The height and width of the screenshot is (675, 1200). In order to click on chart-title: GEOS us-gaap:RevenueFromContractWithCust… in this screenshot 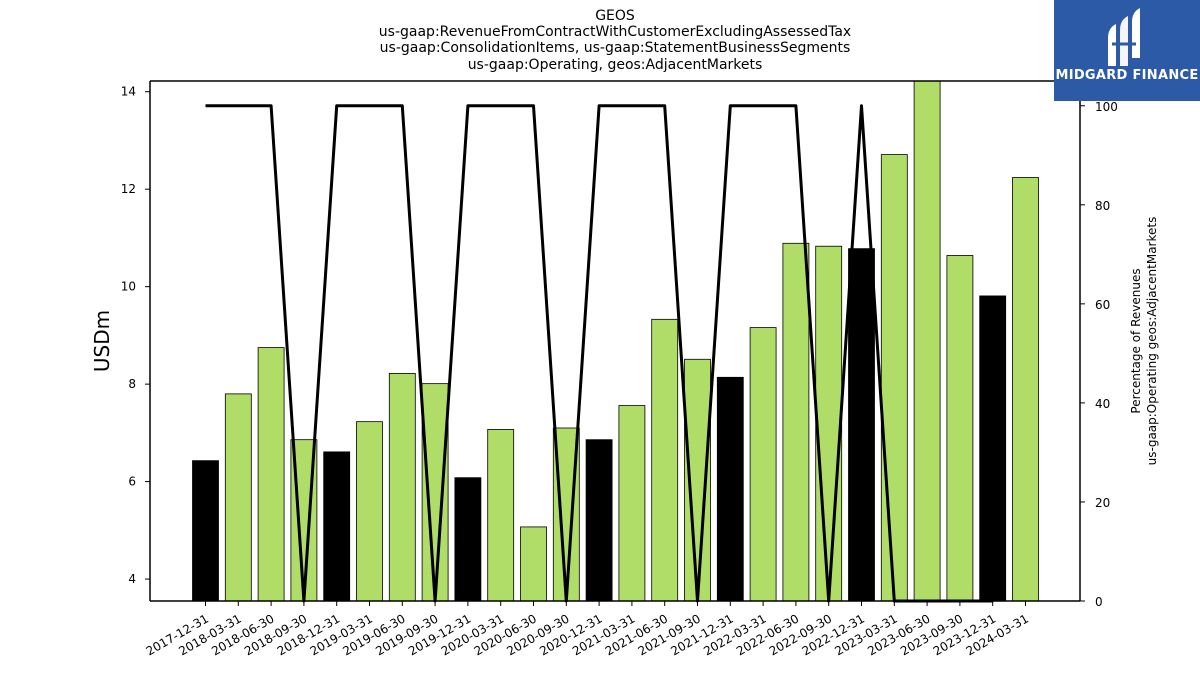, I will do `click(615, 40)`.